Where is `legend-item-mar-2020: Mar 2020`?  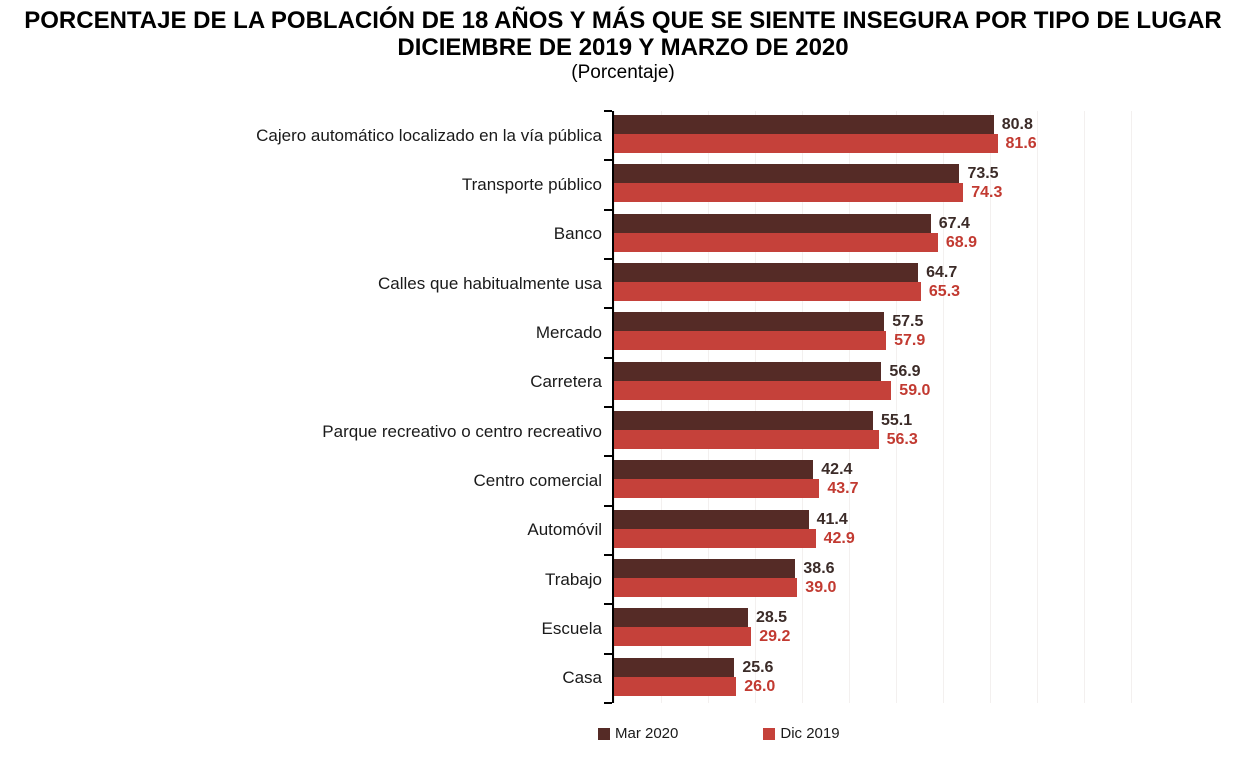
legend-item-mar-2020: Mar 2020 is located at coordinates (638, 733).